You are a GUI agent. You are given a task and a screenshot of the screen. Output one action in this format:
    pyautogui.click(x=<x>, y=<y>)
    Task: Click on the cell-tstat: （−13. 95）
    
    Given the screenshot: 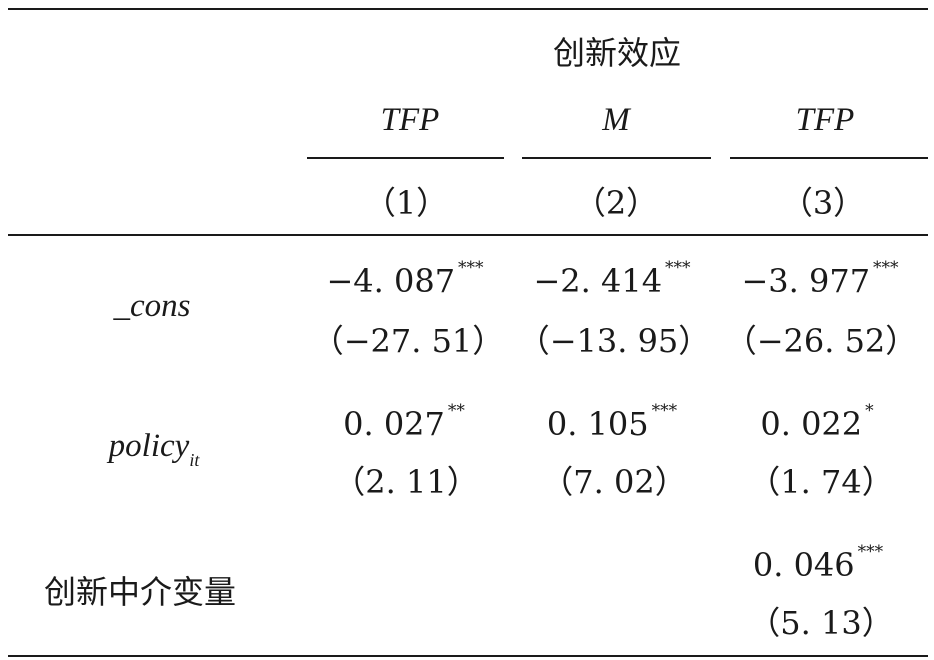 What is the action you would take?
    pyautogui.click(x=614, y=341)
    